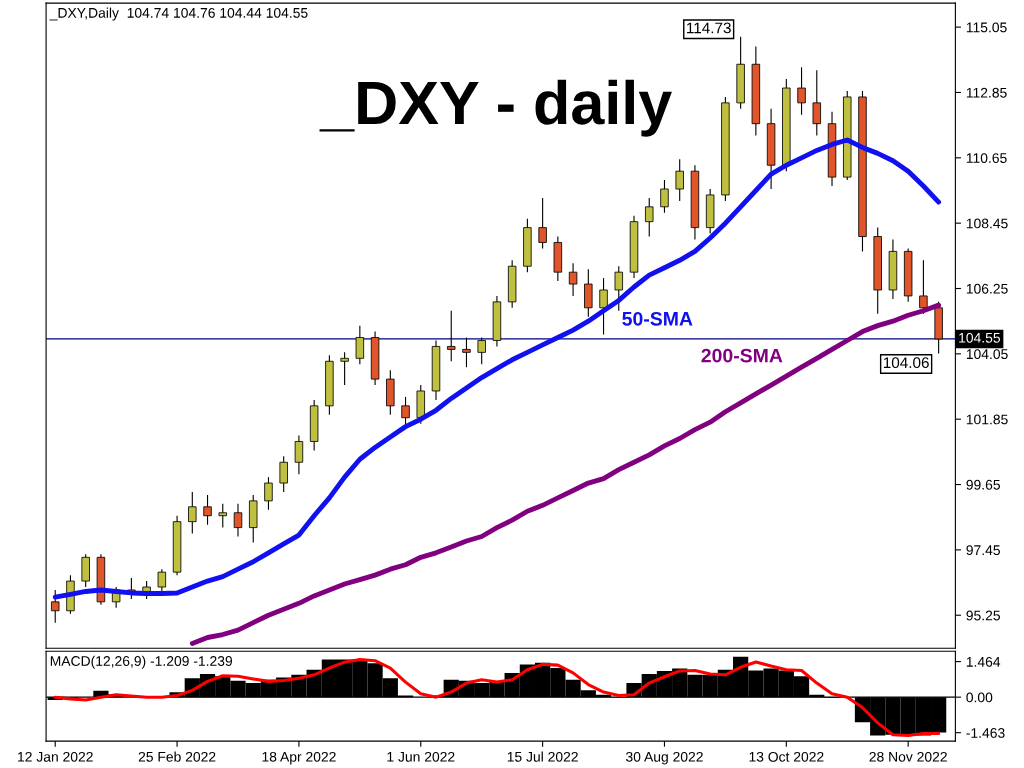 This screenshot has width=1024, height=768. Describe the element at coordinates (986, 92) in the screenshot. I see `y-tick-label: 112.85` at that location.